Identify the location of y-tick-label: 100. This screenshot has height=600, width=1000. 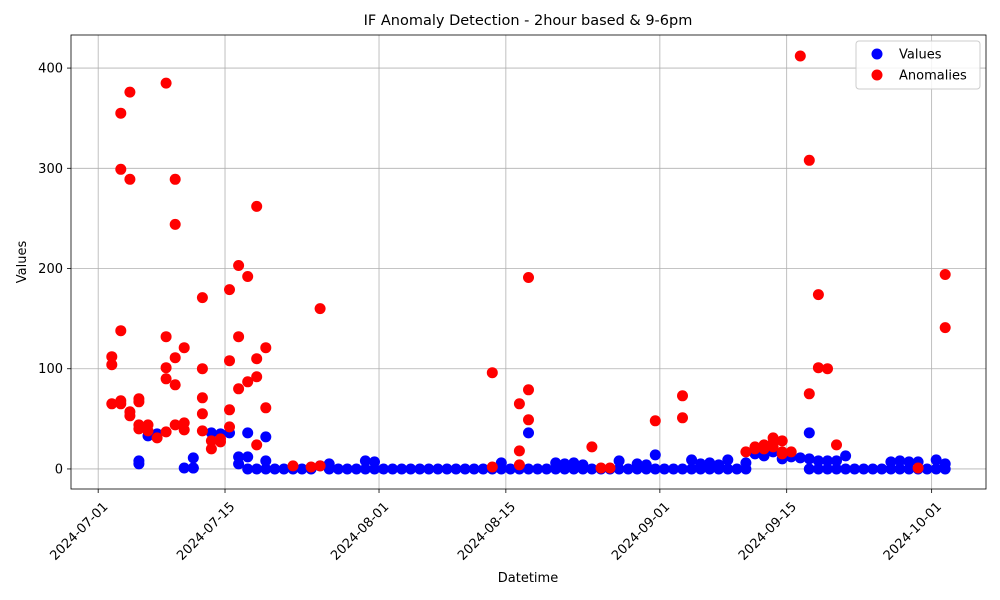
(50, 369).